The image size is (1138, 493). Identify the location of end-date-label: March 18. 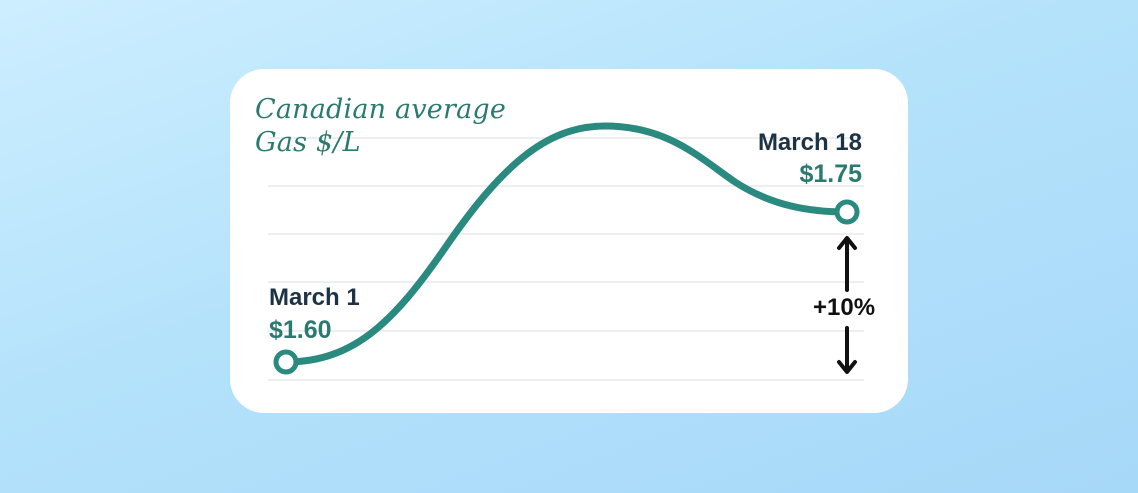
(809, 142).